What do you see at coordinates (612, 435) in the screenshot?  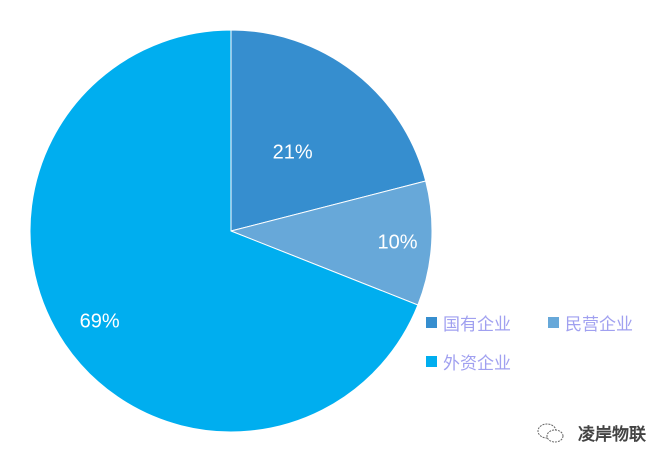 I see `watermark-text: 凌岸物联` at bounding box center [612, 435].